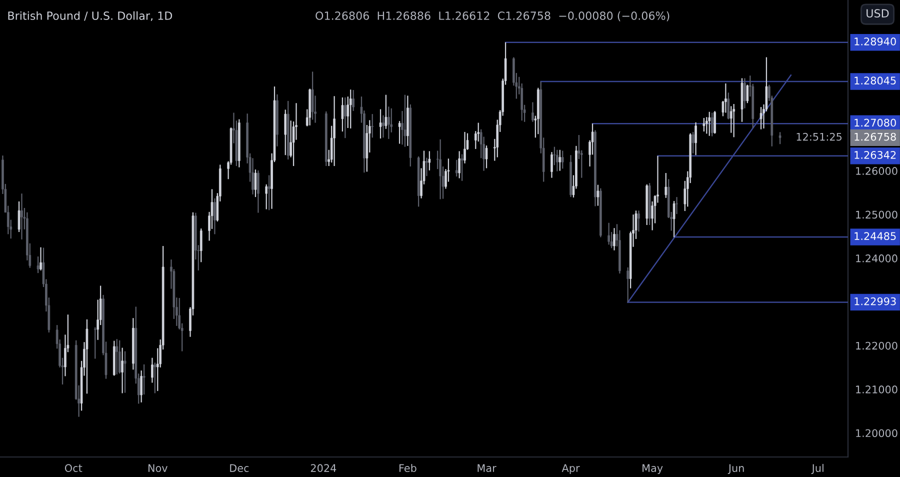  Describe the element at coordinates (877, 214) in the screenshot. I see `y-tick-label: 1.25000` at that location.